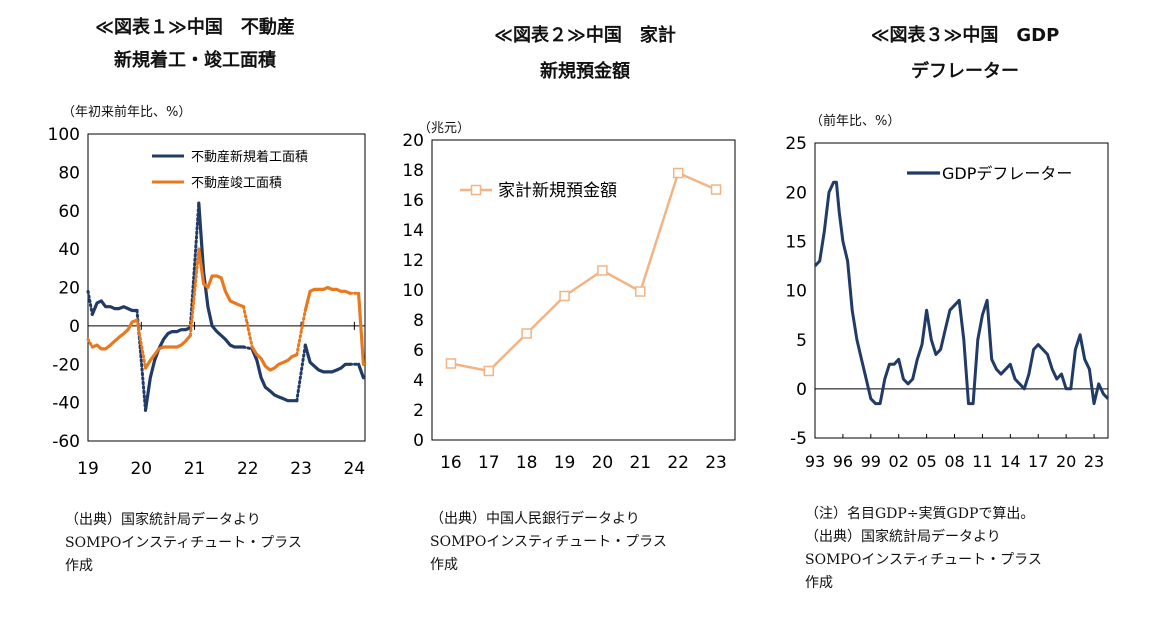 The image size is (1150, 624). Describe the element at coordinates (954, 461) in the screenshot. I see `chart3-x-tick-label: 08` at that location.